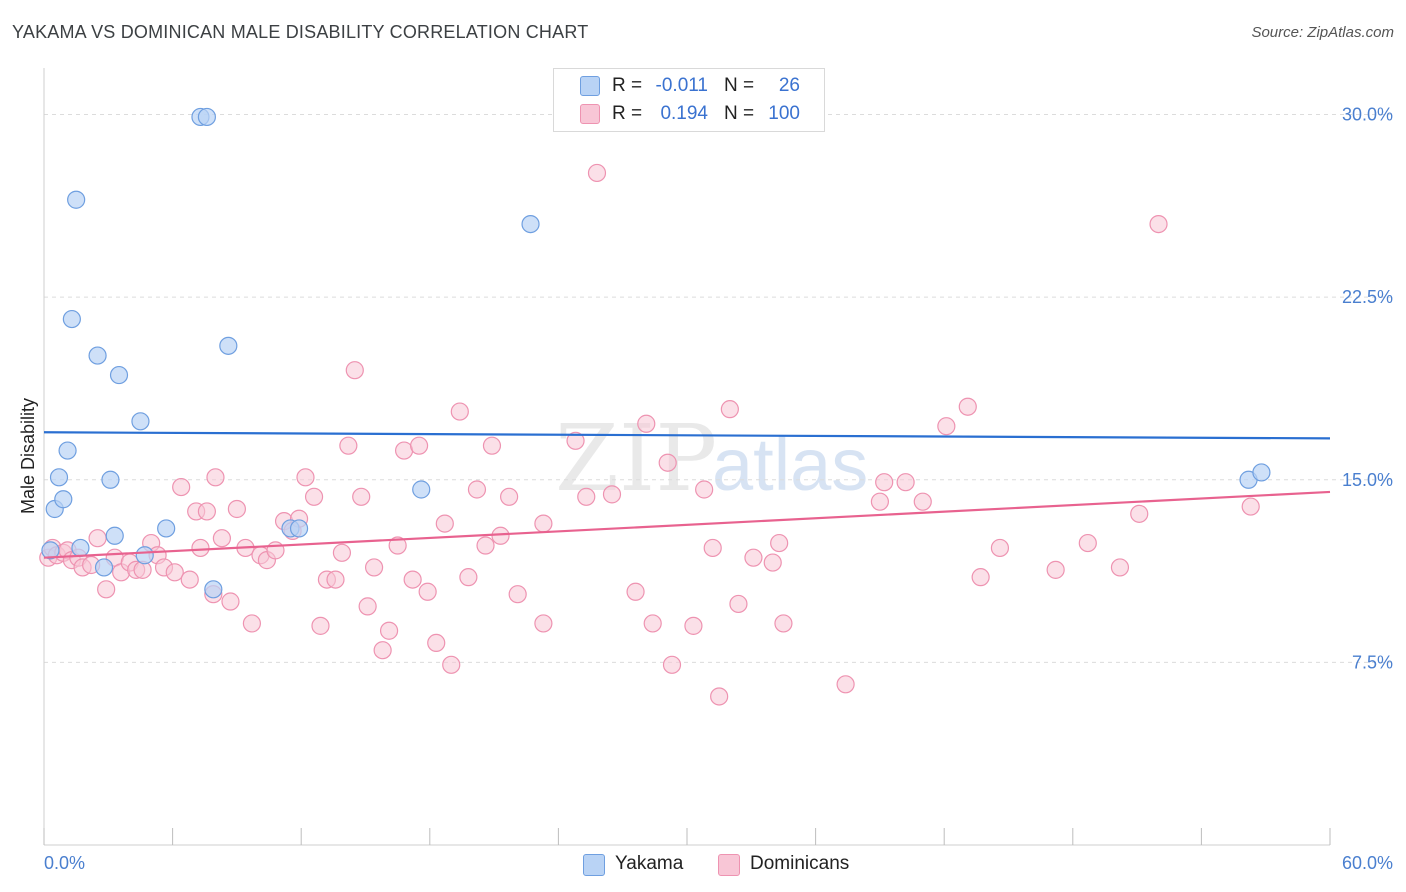 Image resolution: width=1406 pixels, height=892 pixels. Describe the element at coordinates (687, 435) in the screenshot. I see `yakama-trend-line` at that location.